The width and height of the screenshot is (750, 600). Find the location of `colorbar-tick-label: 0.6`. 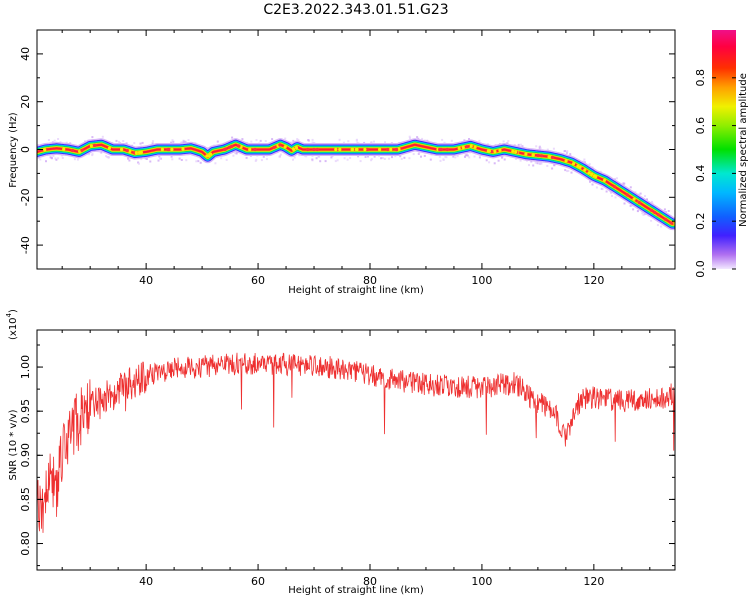

colorbar-tick-label: 0.6 is located at coordinates (700, 126).